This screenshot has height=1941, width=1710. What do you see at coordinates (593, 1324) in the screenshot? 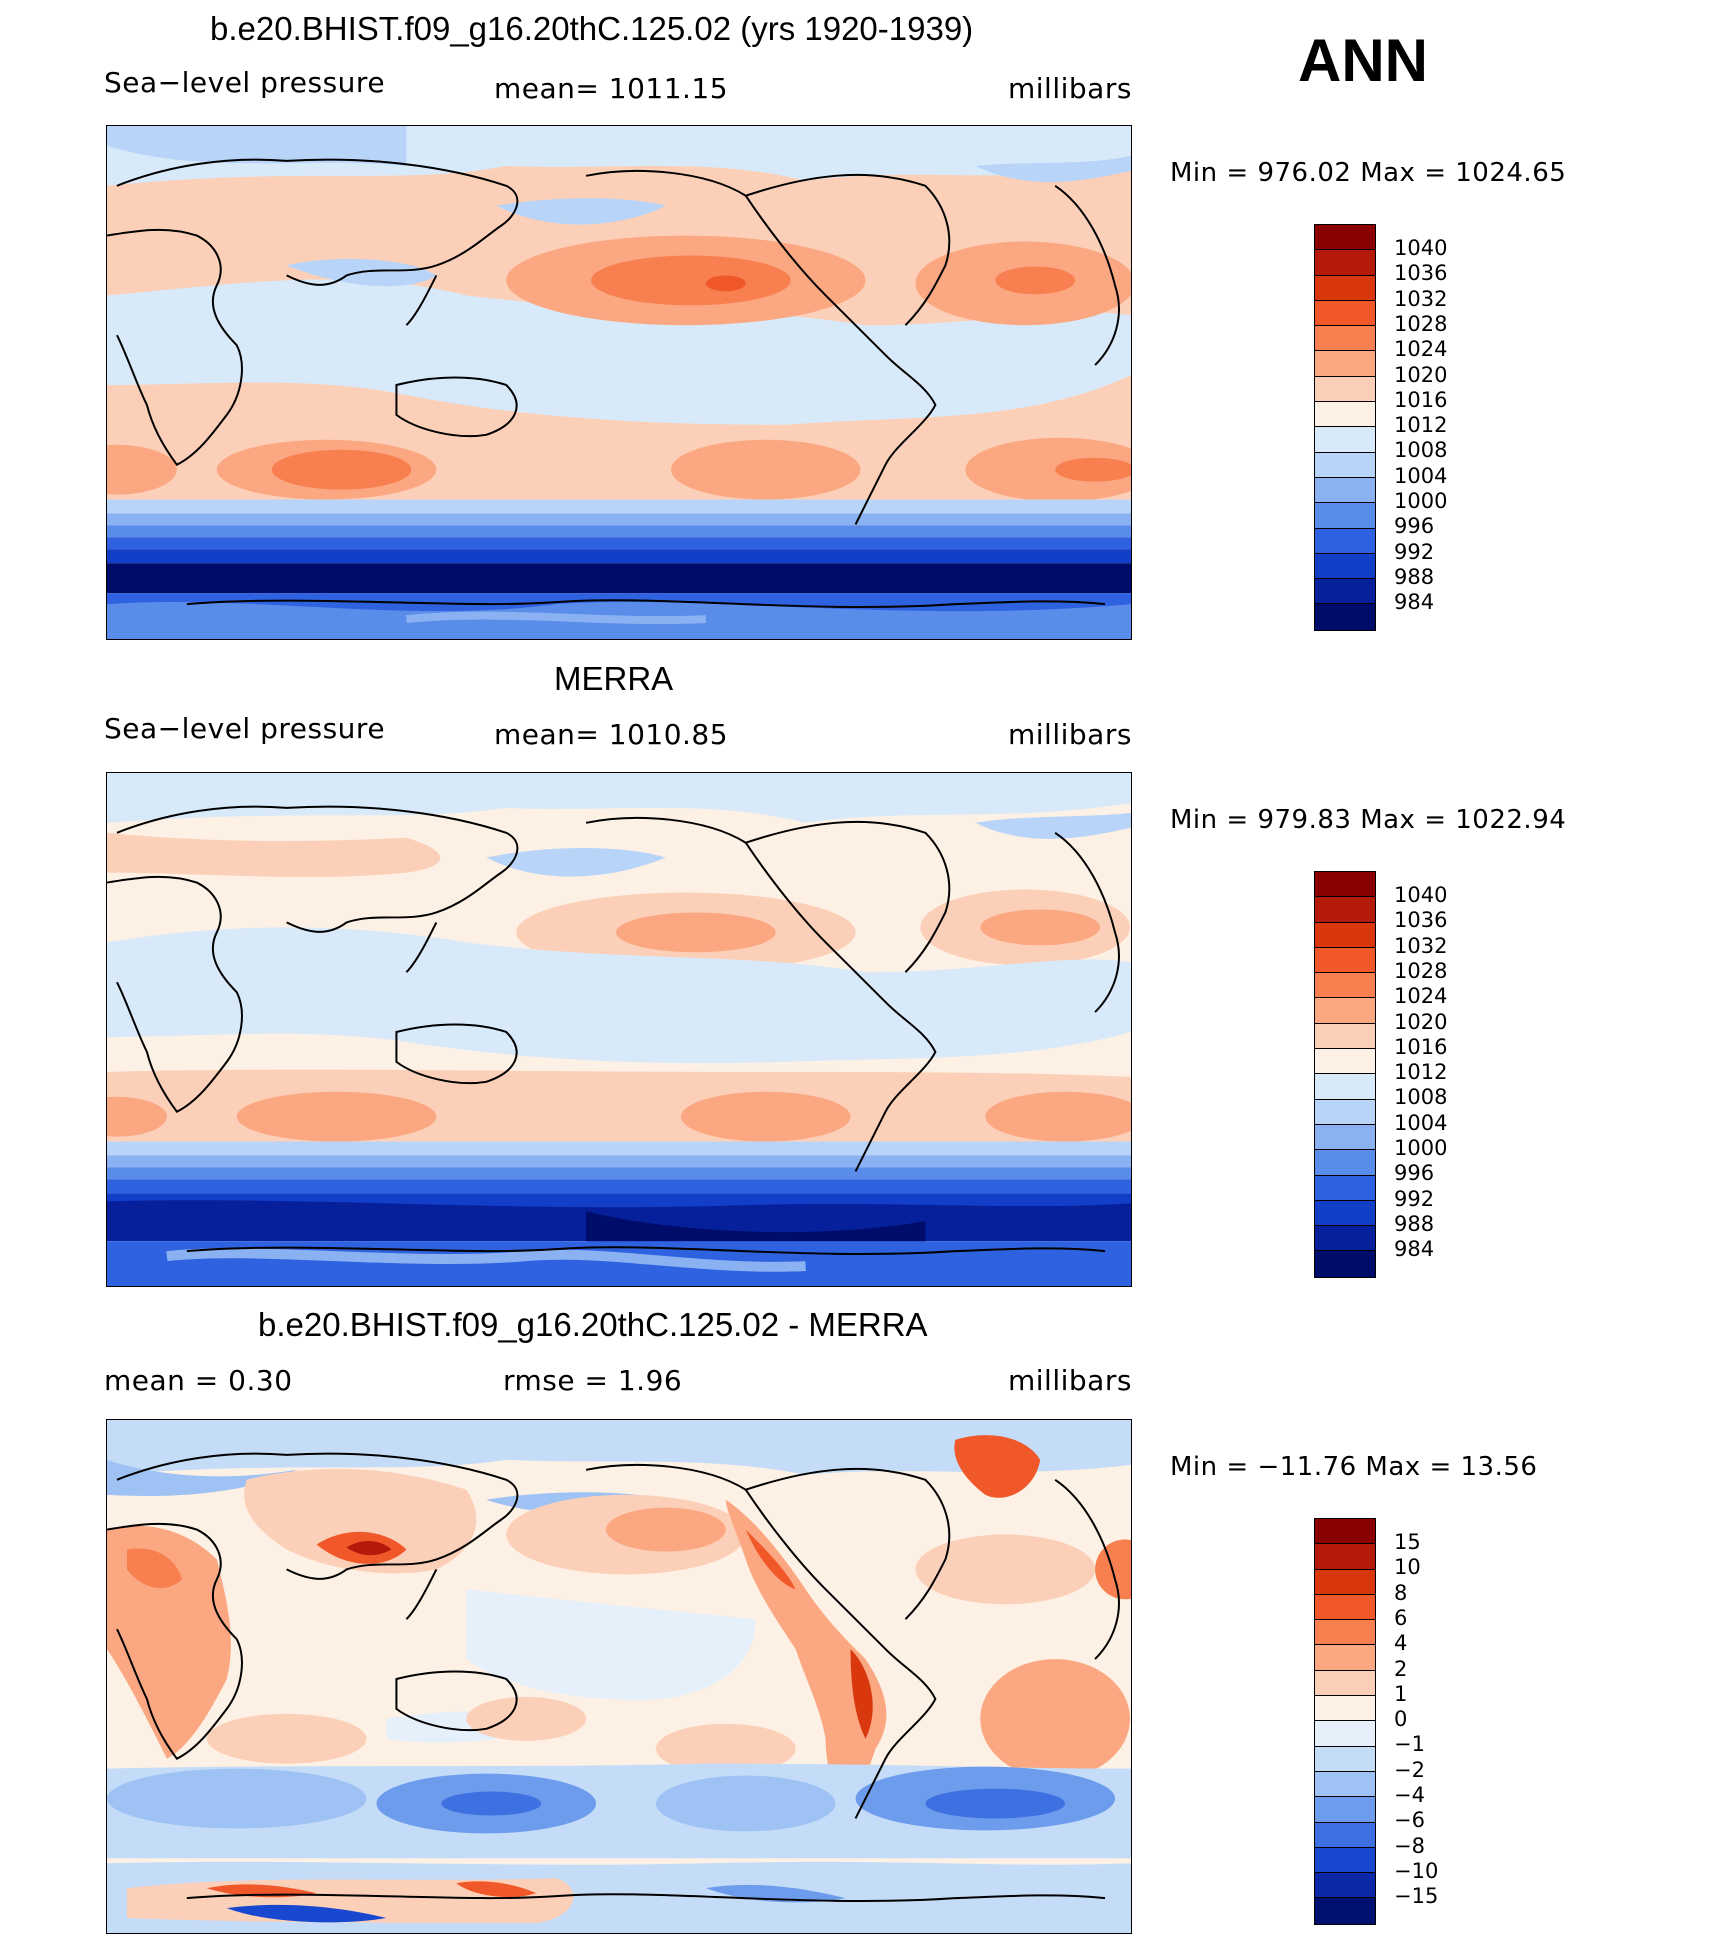
I see `panel-3-title: b.e20.BHIST.f09_g16.20thC.125.02 - MERRA` at bounding box center [593, 1324].